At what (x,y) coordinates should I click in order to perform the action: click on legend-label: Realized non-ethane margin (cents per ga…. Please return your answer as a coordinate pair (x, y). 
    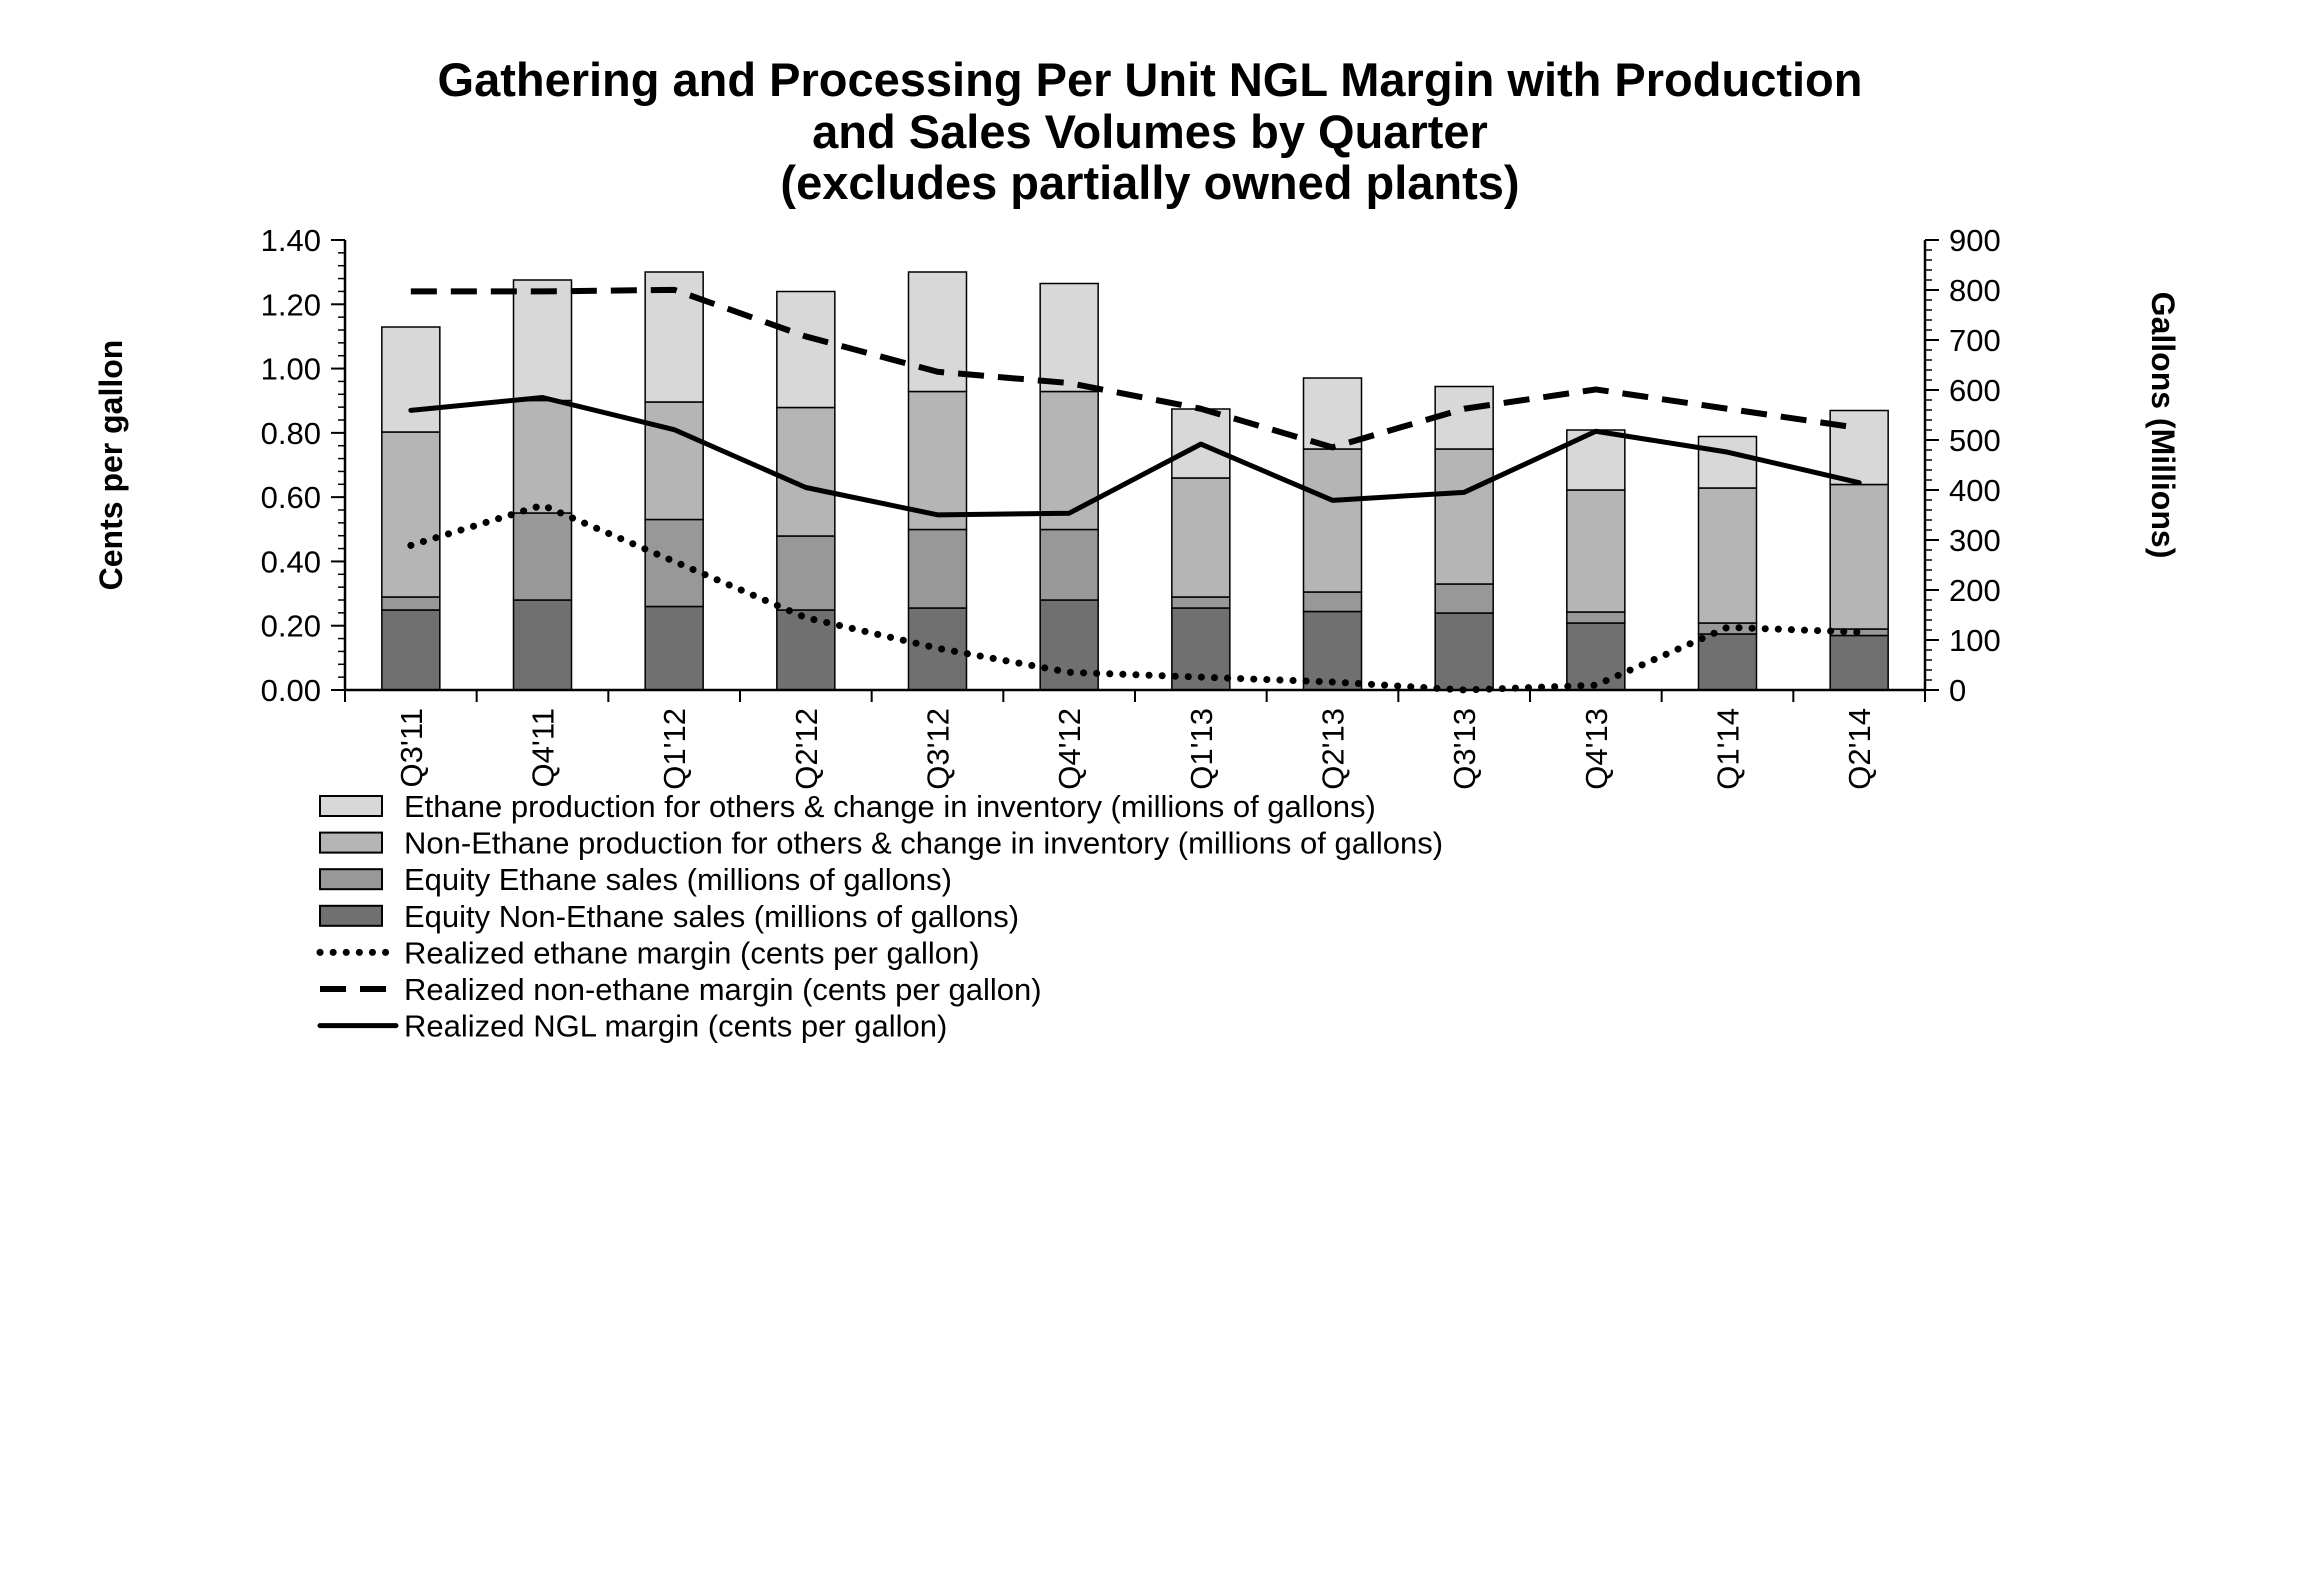
    Looking at the image, I should click on (723, 989).